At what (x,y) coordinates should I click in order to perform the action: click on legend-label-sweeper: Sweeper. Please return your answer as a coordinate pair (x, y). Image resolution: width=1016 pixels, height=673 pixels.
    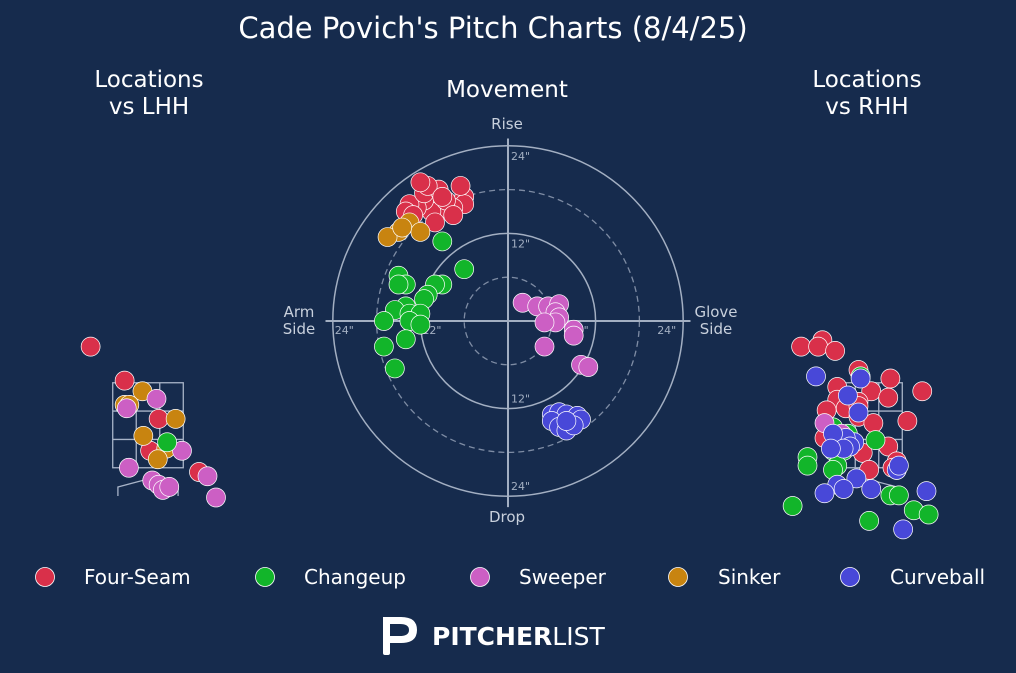
    Looking at the image, I should click on (563, 577).